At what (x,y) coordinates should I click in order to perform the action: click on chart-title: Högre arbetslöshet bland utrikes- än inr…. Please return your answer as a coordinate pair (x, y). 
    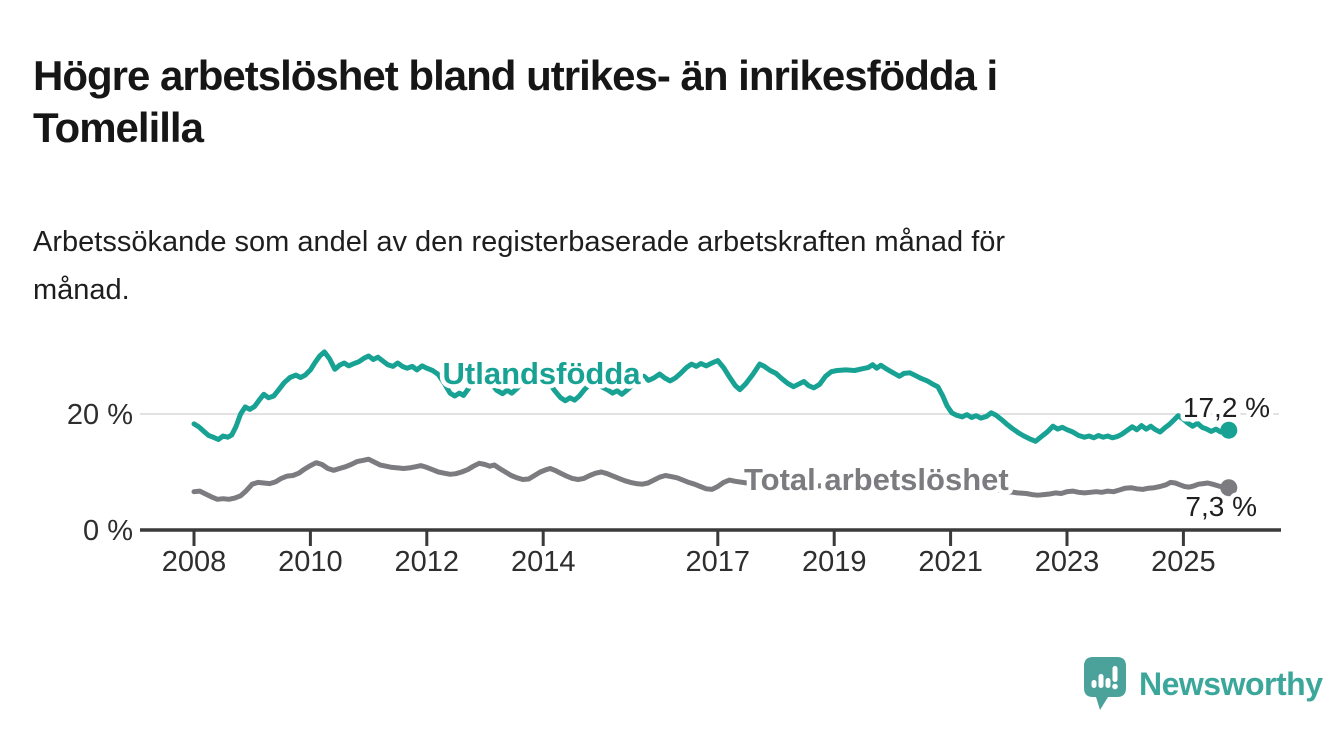
    Looking at the image, I should click on (643, 102).